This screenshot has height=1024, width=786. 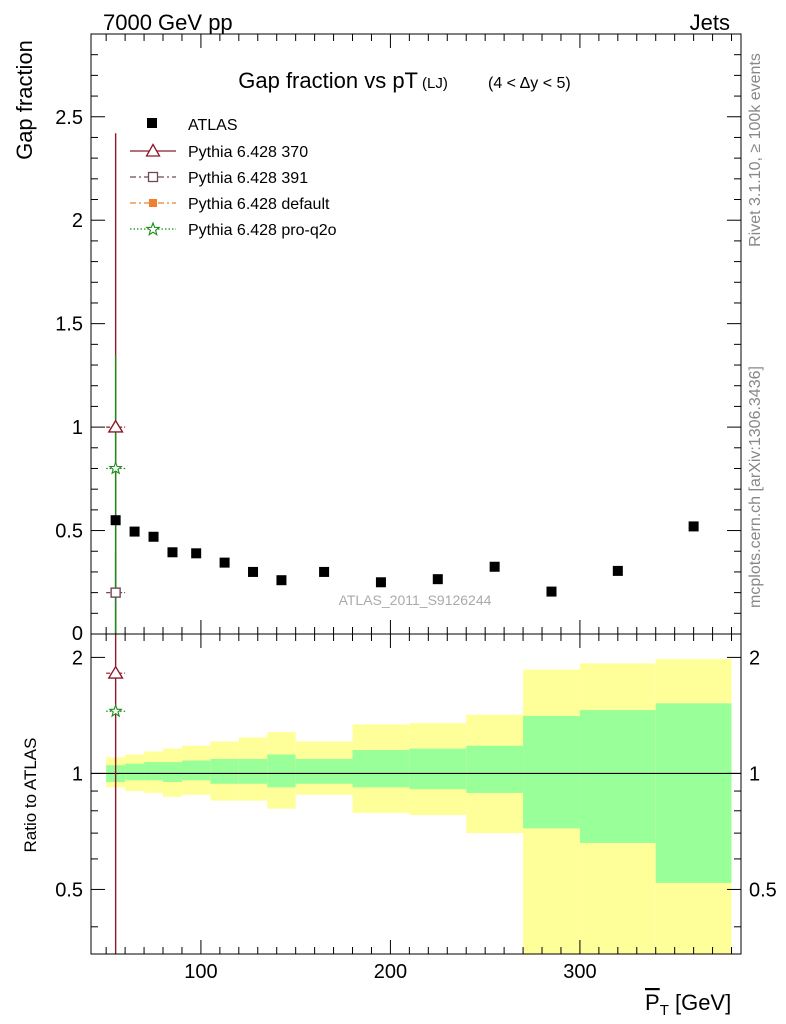 What do you see at coordinates (24, 100) in the screenshot?
I see `y-axis-label-main: Gap fraction` at bounding box center [24, 100].